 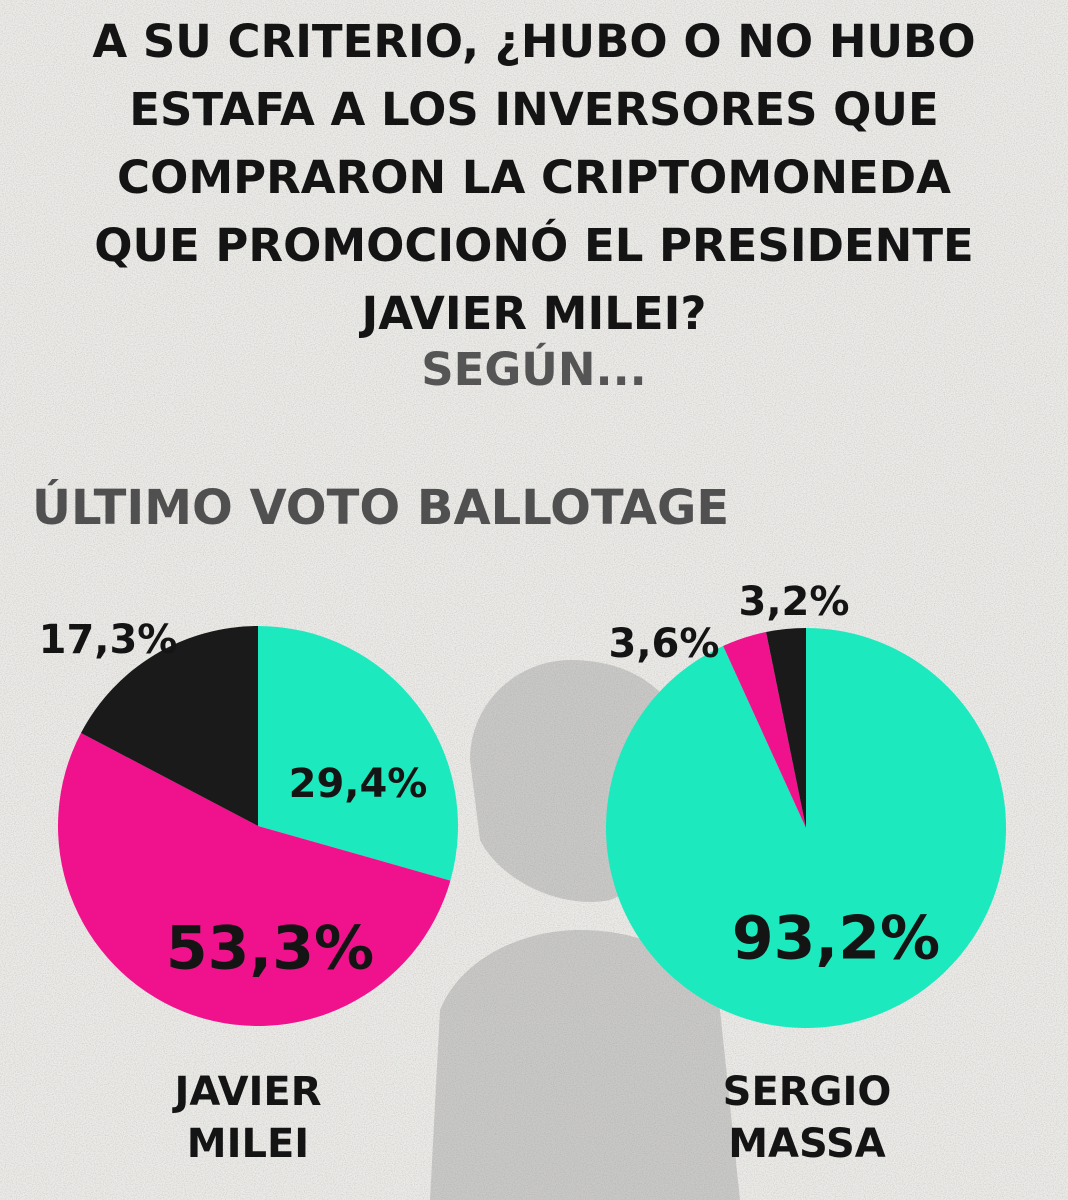 I want to click on title-line: ESTAFA A LOS INVERSORES QUE, so click(x=534, y=109).